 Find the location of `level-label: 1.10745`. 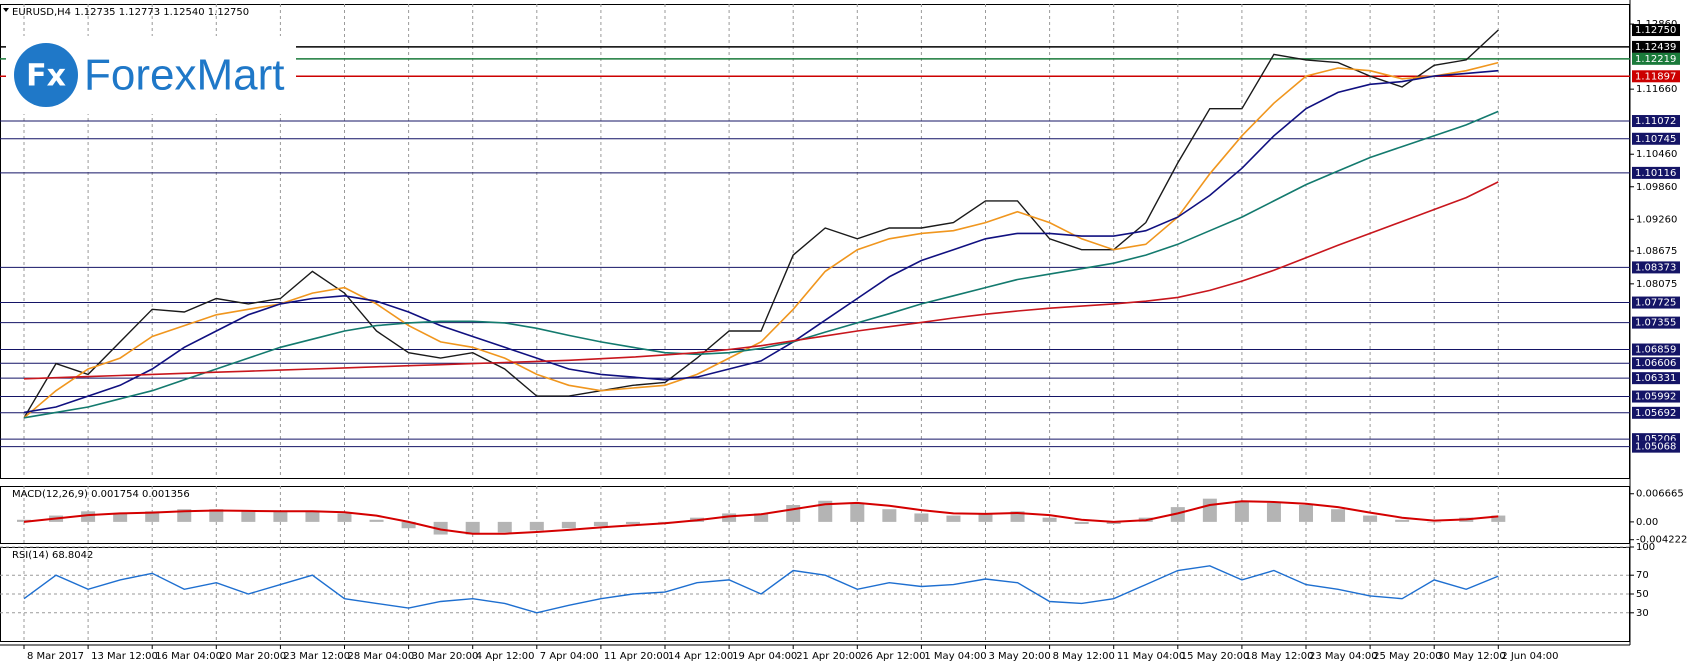

level-label: 1.10745 is located at coordinates (1655, 139).